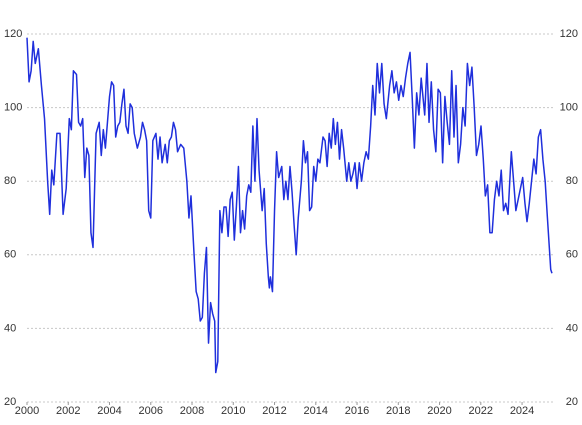  I want to click on x-tick-label: 2012, so click(274, 411).